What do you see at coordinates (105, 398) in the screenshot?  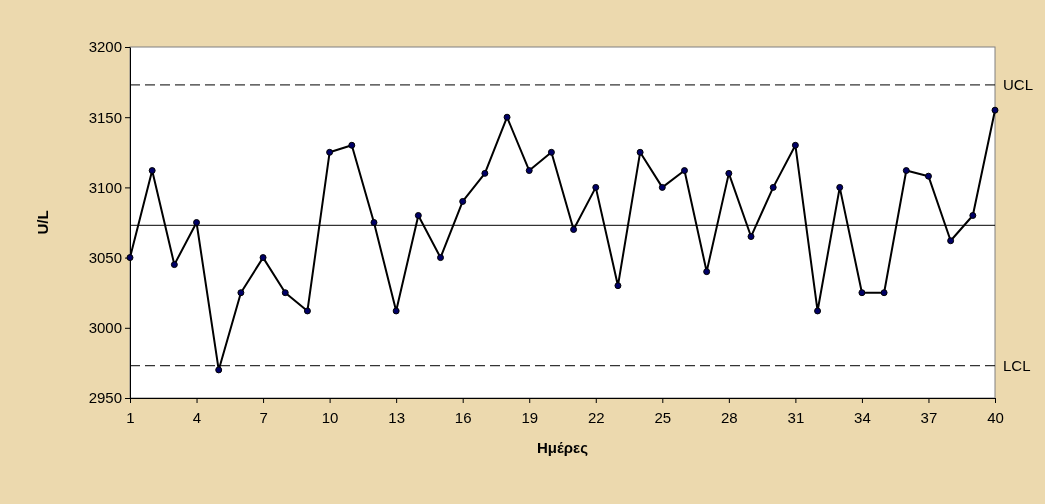 I see `y-tick-label: 2950` at bounding box center [105, 398].